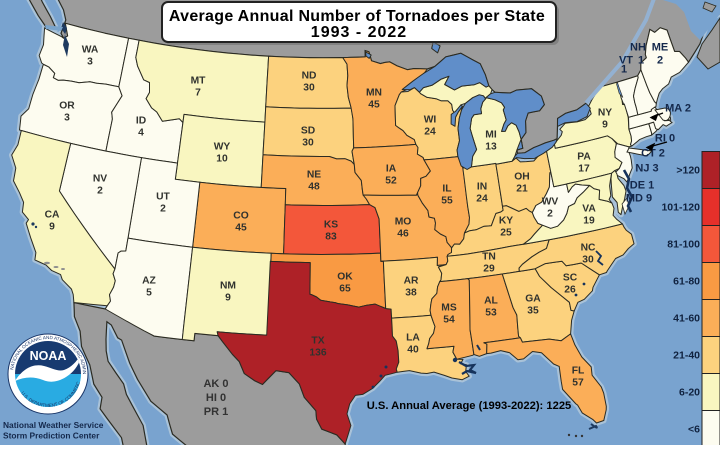 This screenshot has width=720, height=450. What do you see at coordinates (686, 319) in the screenshot?
I see `svg-text: 41-60` at bounding box center [686, 319].